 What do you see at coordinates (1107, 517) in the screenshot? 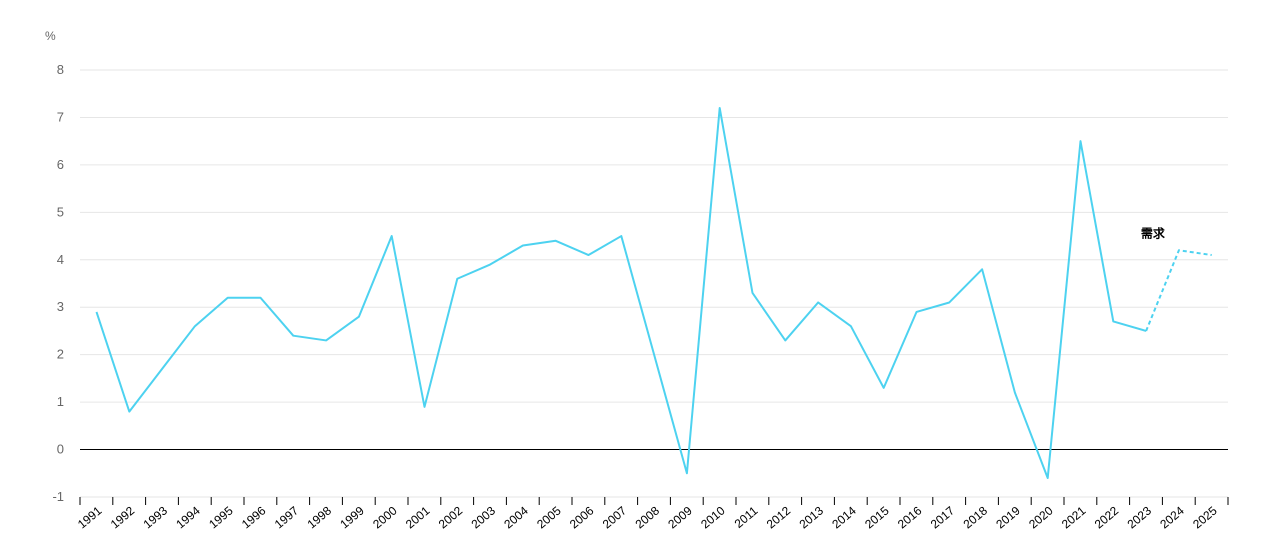
I see `x-tick-label: 2022` at bounding box center [1107, 517].